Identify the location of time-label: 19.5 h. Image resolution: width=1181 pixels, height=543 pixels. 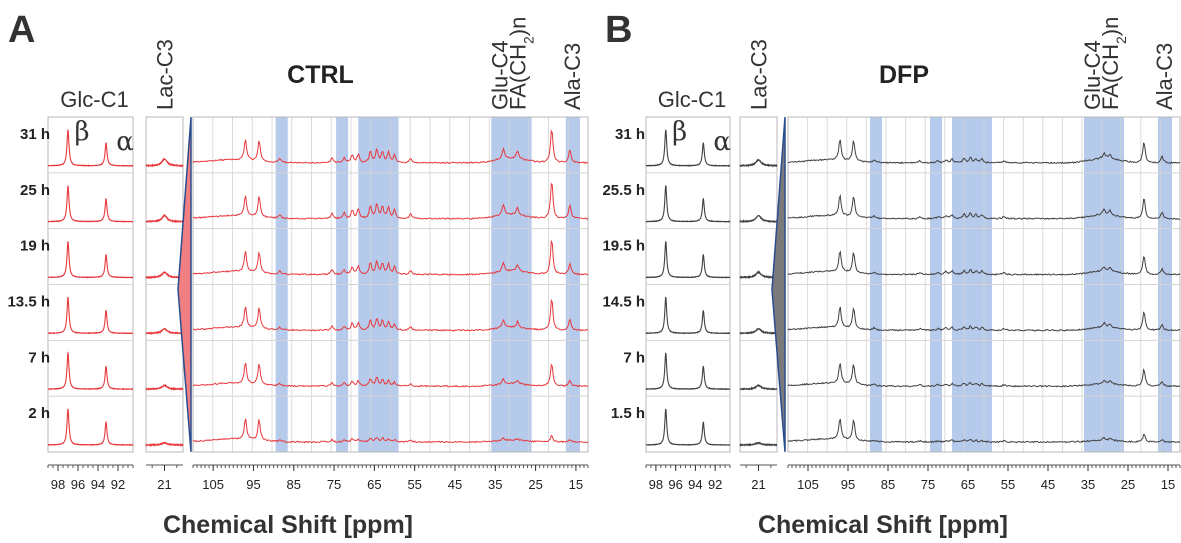
(623, 246).